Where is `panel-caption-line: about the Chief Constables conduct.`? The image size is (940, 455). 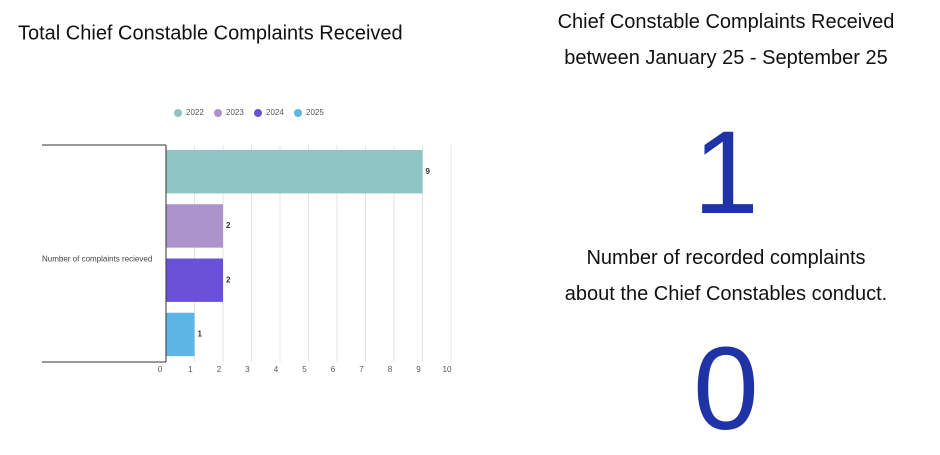
panel-caption-line: about the Chief Constables conduct. is located at coordinates (726, 294).